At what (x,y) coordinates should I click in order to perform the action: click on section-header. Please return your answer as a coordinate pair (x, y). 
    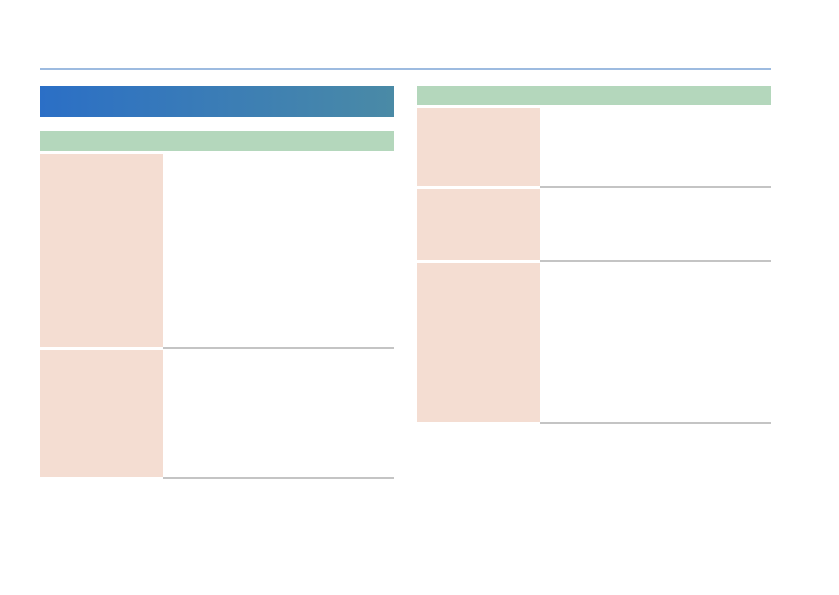
    Looking at the image, I should click on (217, 101).